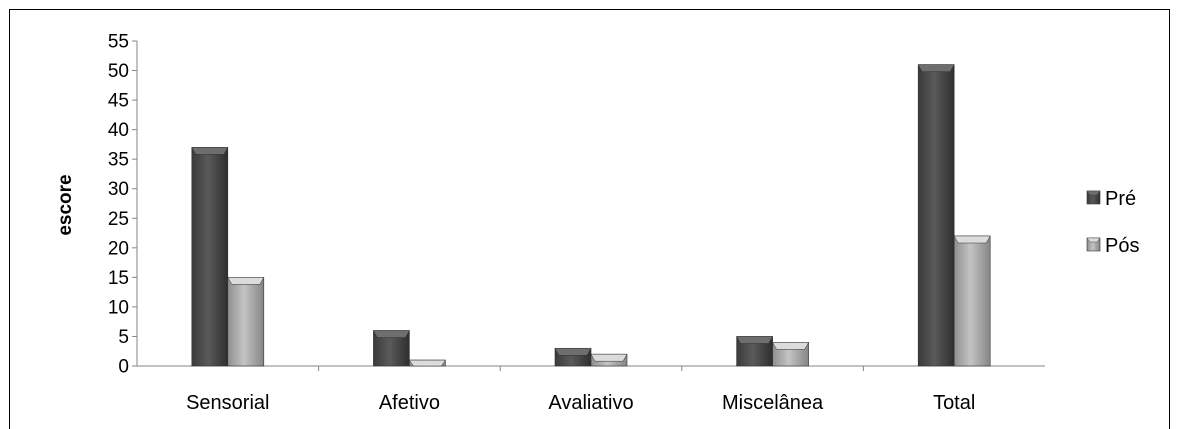 Image resolution: width=1178 pixels, height=429 pixels. What do you see at coordinates (65, 204) in the screenshot?
I see `y-axis-title: escore` at bounding box center [65, 204].